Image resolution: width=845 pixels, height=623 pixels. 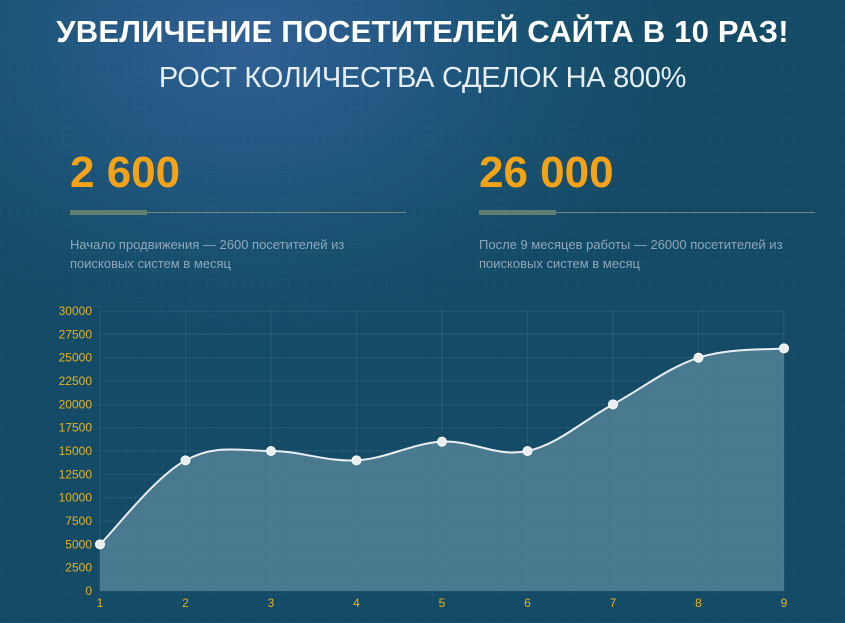 I want to click on stat-start-progress-bar, so click(x=238, y=212).